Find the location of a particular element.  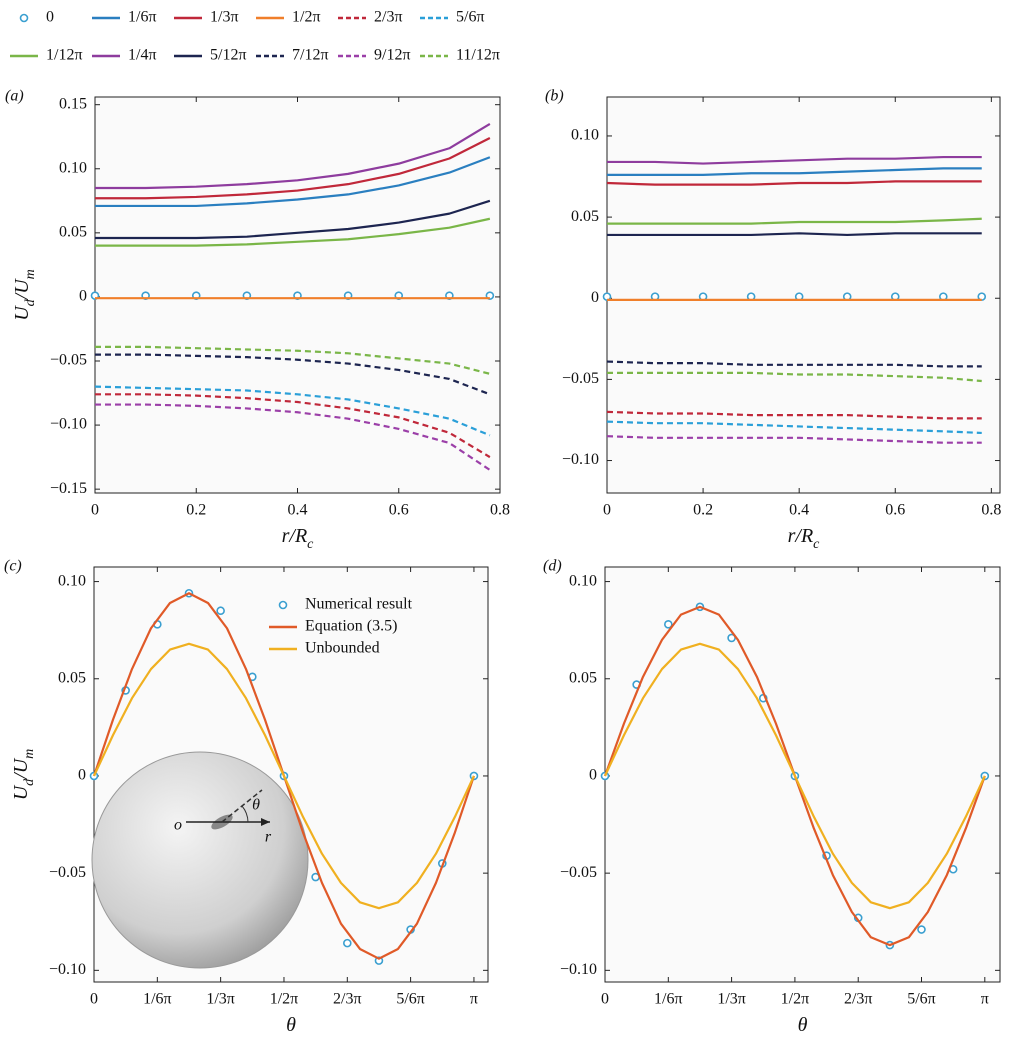

x-tick-label: 0.8 is located at coordinates (500, 510).